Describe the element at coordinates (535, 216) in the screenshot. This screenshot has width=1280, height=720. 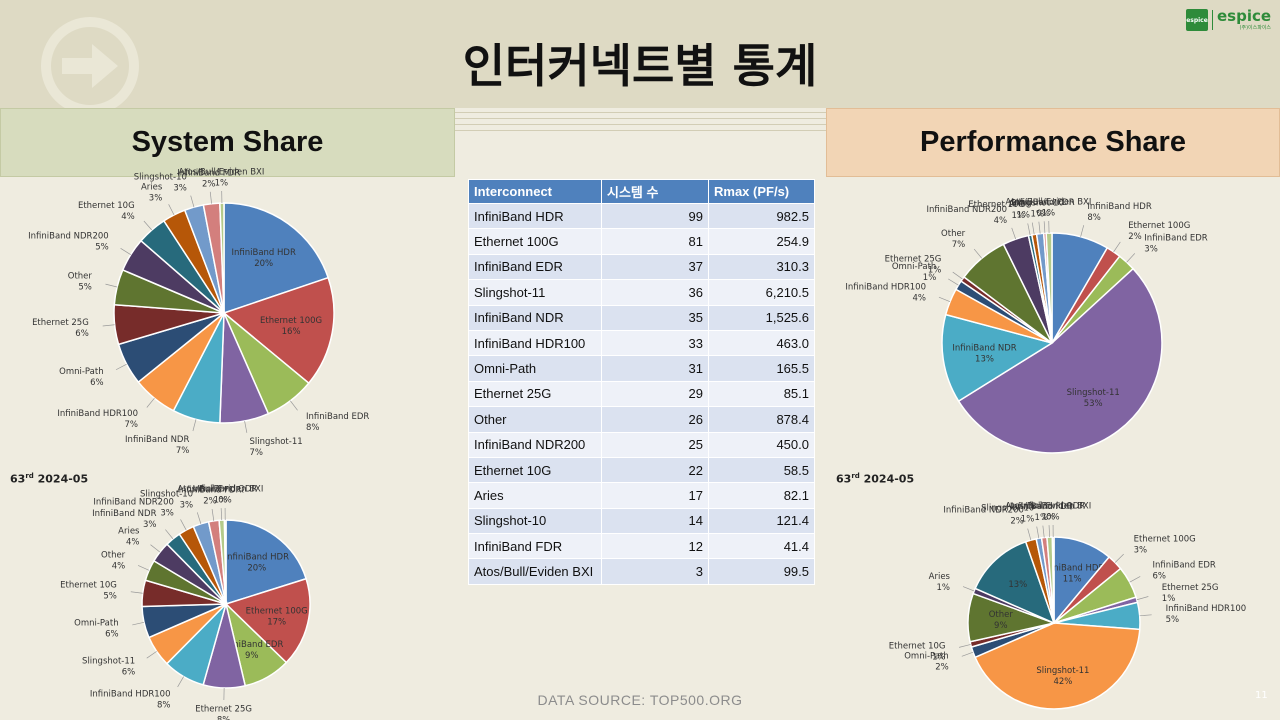
I see `interconnect-cell: InfiniBand HDR` at that location.